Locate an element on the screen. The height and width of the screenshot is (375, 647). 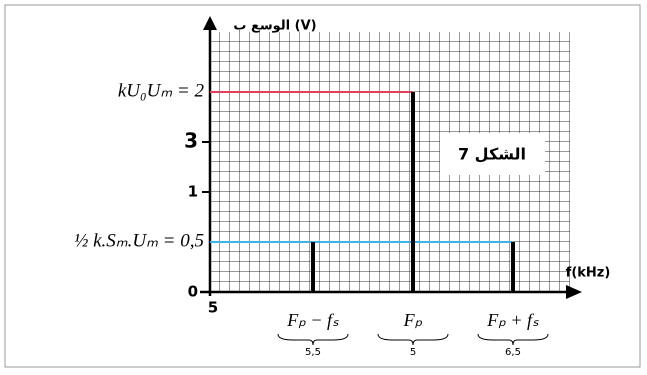
x-sub-label: 5,5 is located at coordinates (313, 352).